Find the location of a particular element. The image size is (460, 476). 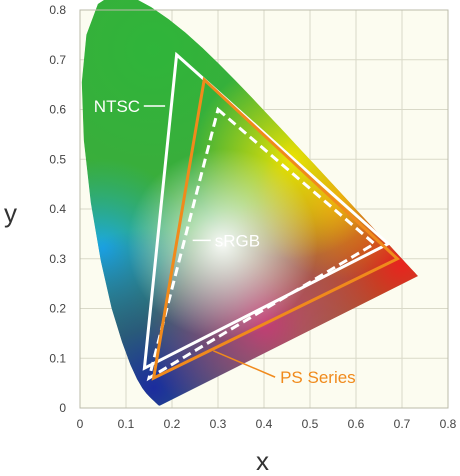

x-tick-label: 0.4 is located at coordinates (264, 424).